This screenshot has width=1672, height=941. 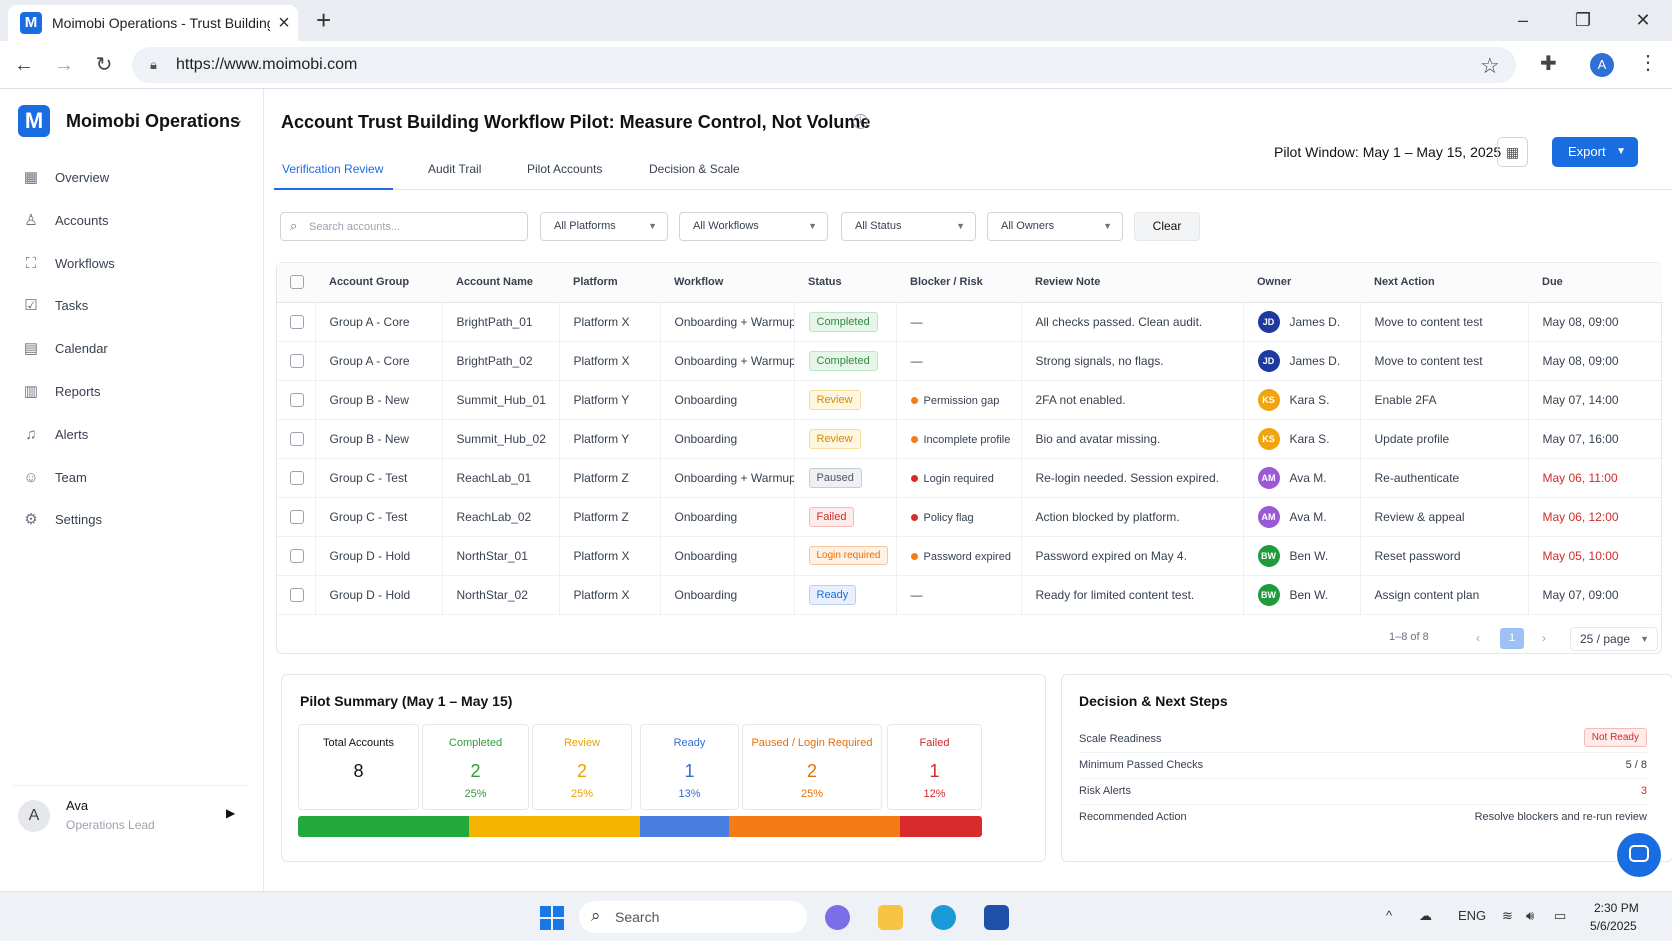 I want to click on owner-filter: All Owners ▼, so click(x=1055, y=226).